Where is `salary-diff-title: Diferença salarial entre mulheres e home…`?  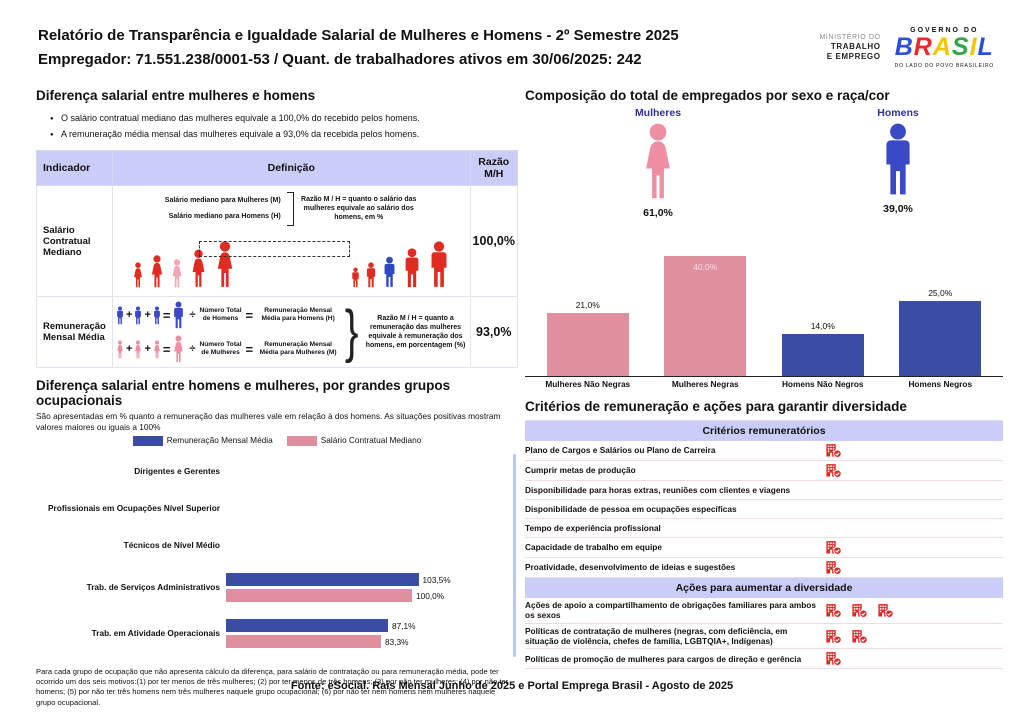 salary-diff-title: Diferença salarial entre mulheres e home… is located at coordinates (176, 95).